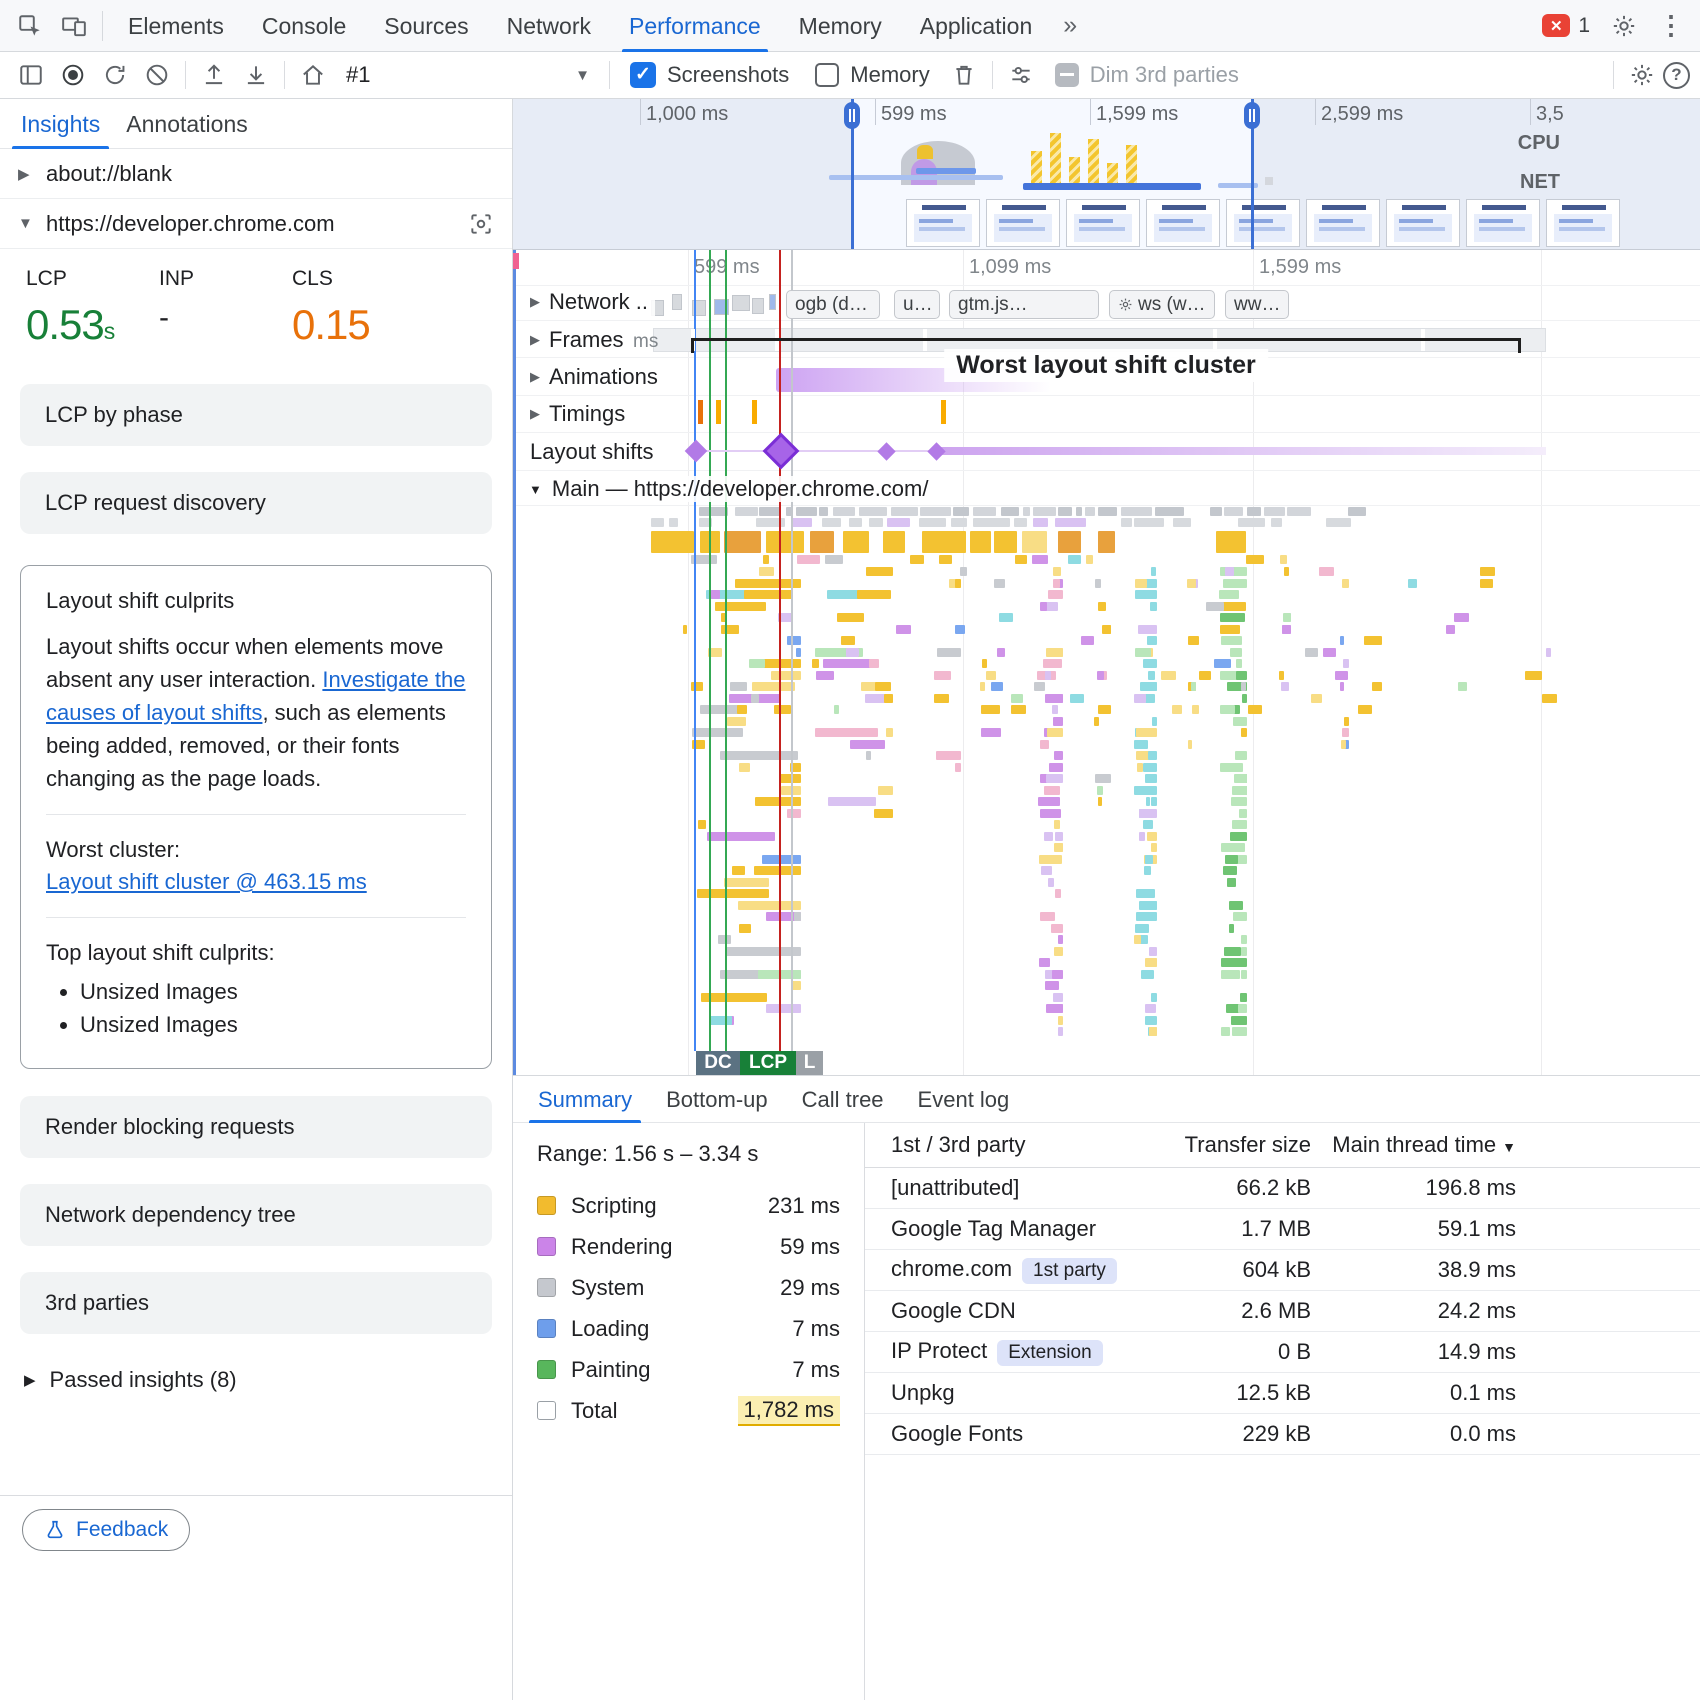 Image resolution: width=1700 pixels, height=1700 pixels. I want to click on network-request-fragment, so click(772, 302).